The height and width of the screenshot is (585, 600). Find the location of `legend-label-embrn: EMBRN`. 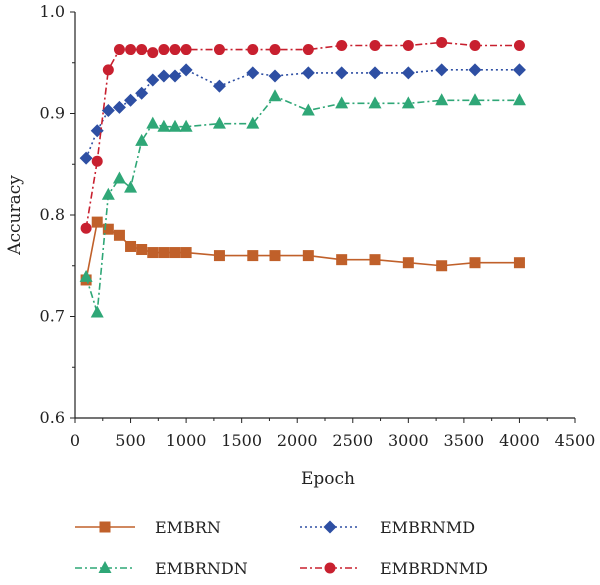

legend-label-embrn: EMBRN is located at coordinates (188, 527).